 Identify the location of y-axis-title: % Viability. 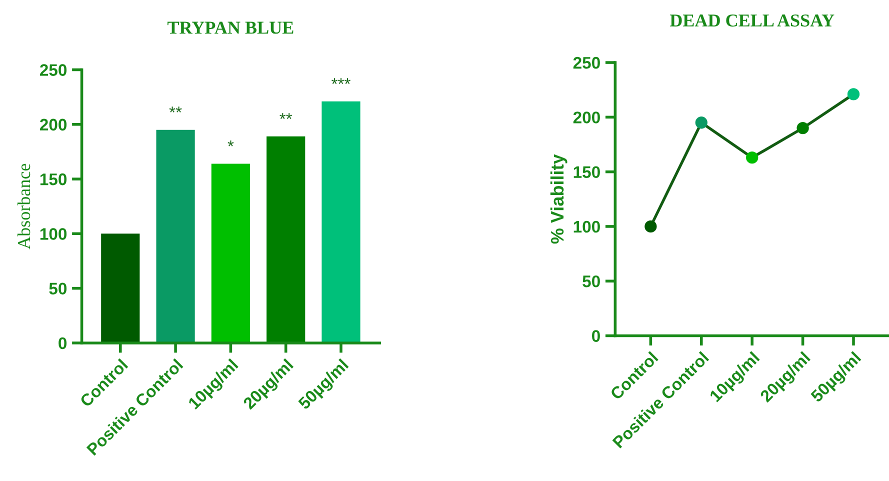
(559, 199).